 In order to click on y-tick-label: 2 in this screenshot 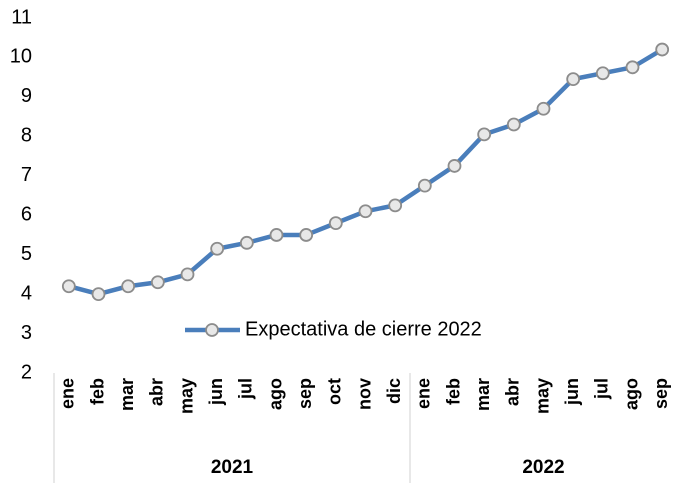, I will do `click(26, 372)`.